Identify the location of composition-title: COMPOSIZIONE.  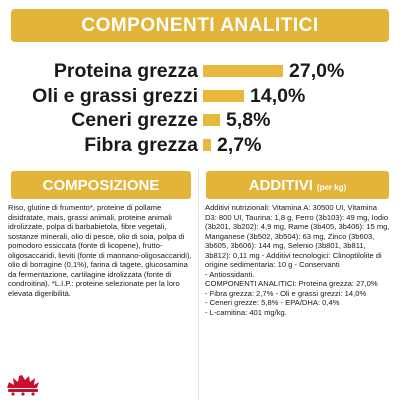
(101, 185).